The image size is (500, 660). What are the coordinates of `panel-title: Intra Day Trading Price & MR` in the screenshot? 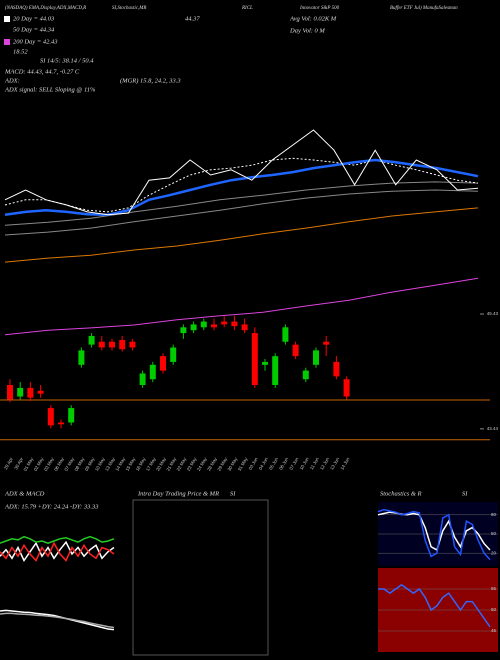 It's located at (178, 493).